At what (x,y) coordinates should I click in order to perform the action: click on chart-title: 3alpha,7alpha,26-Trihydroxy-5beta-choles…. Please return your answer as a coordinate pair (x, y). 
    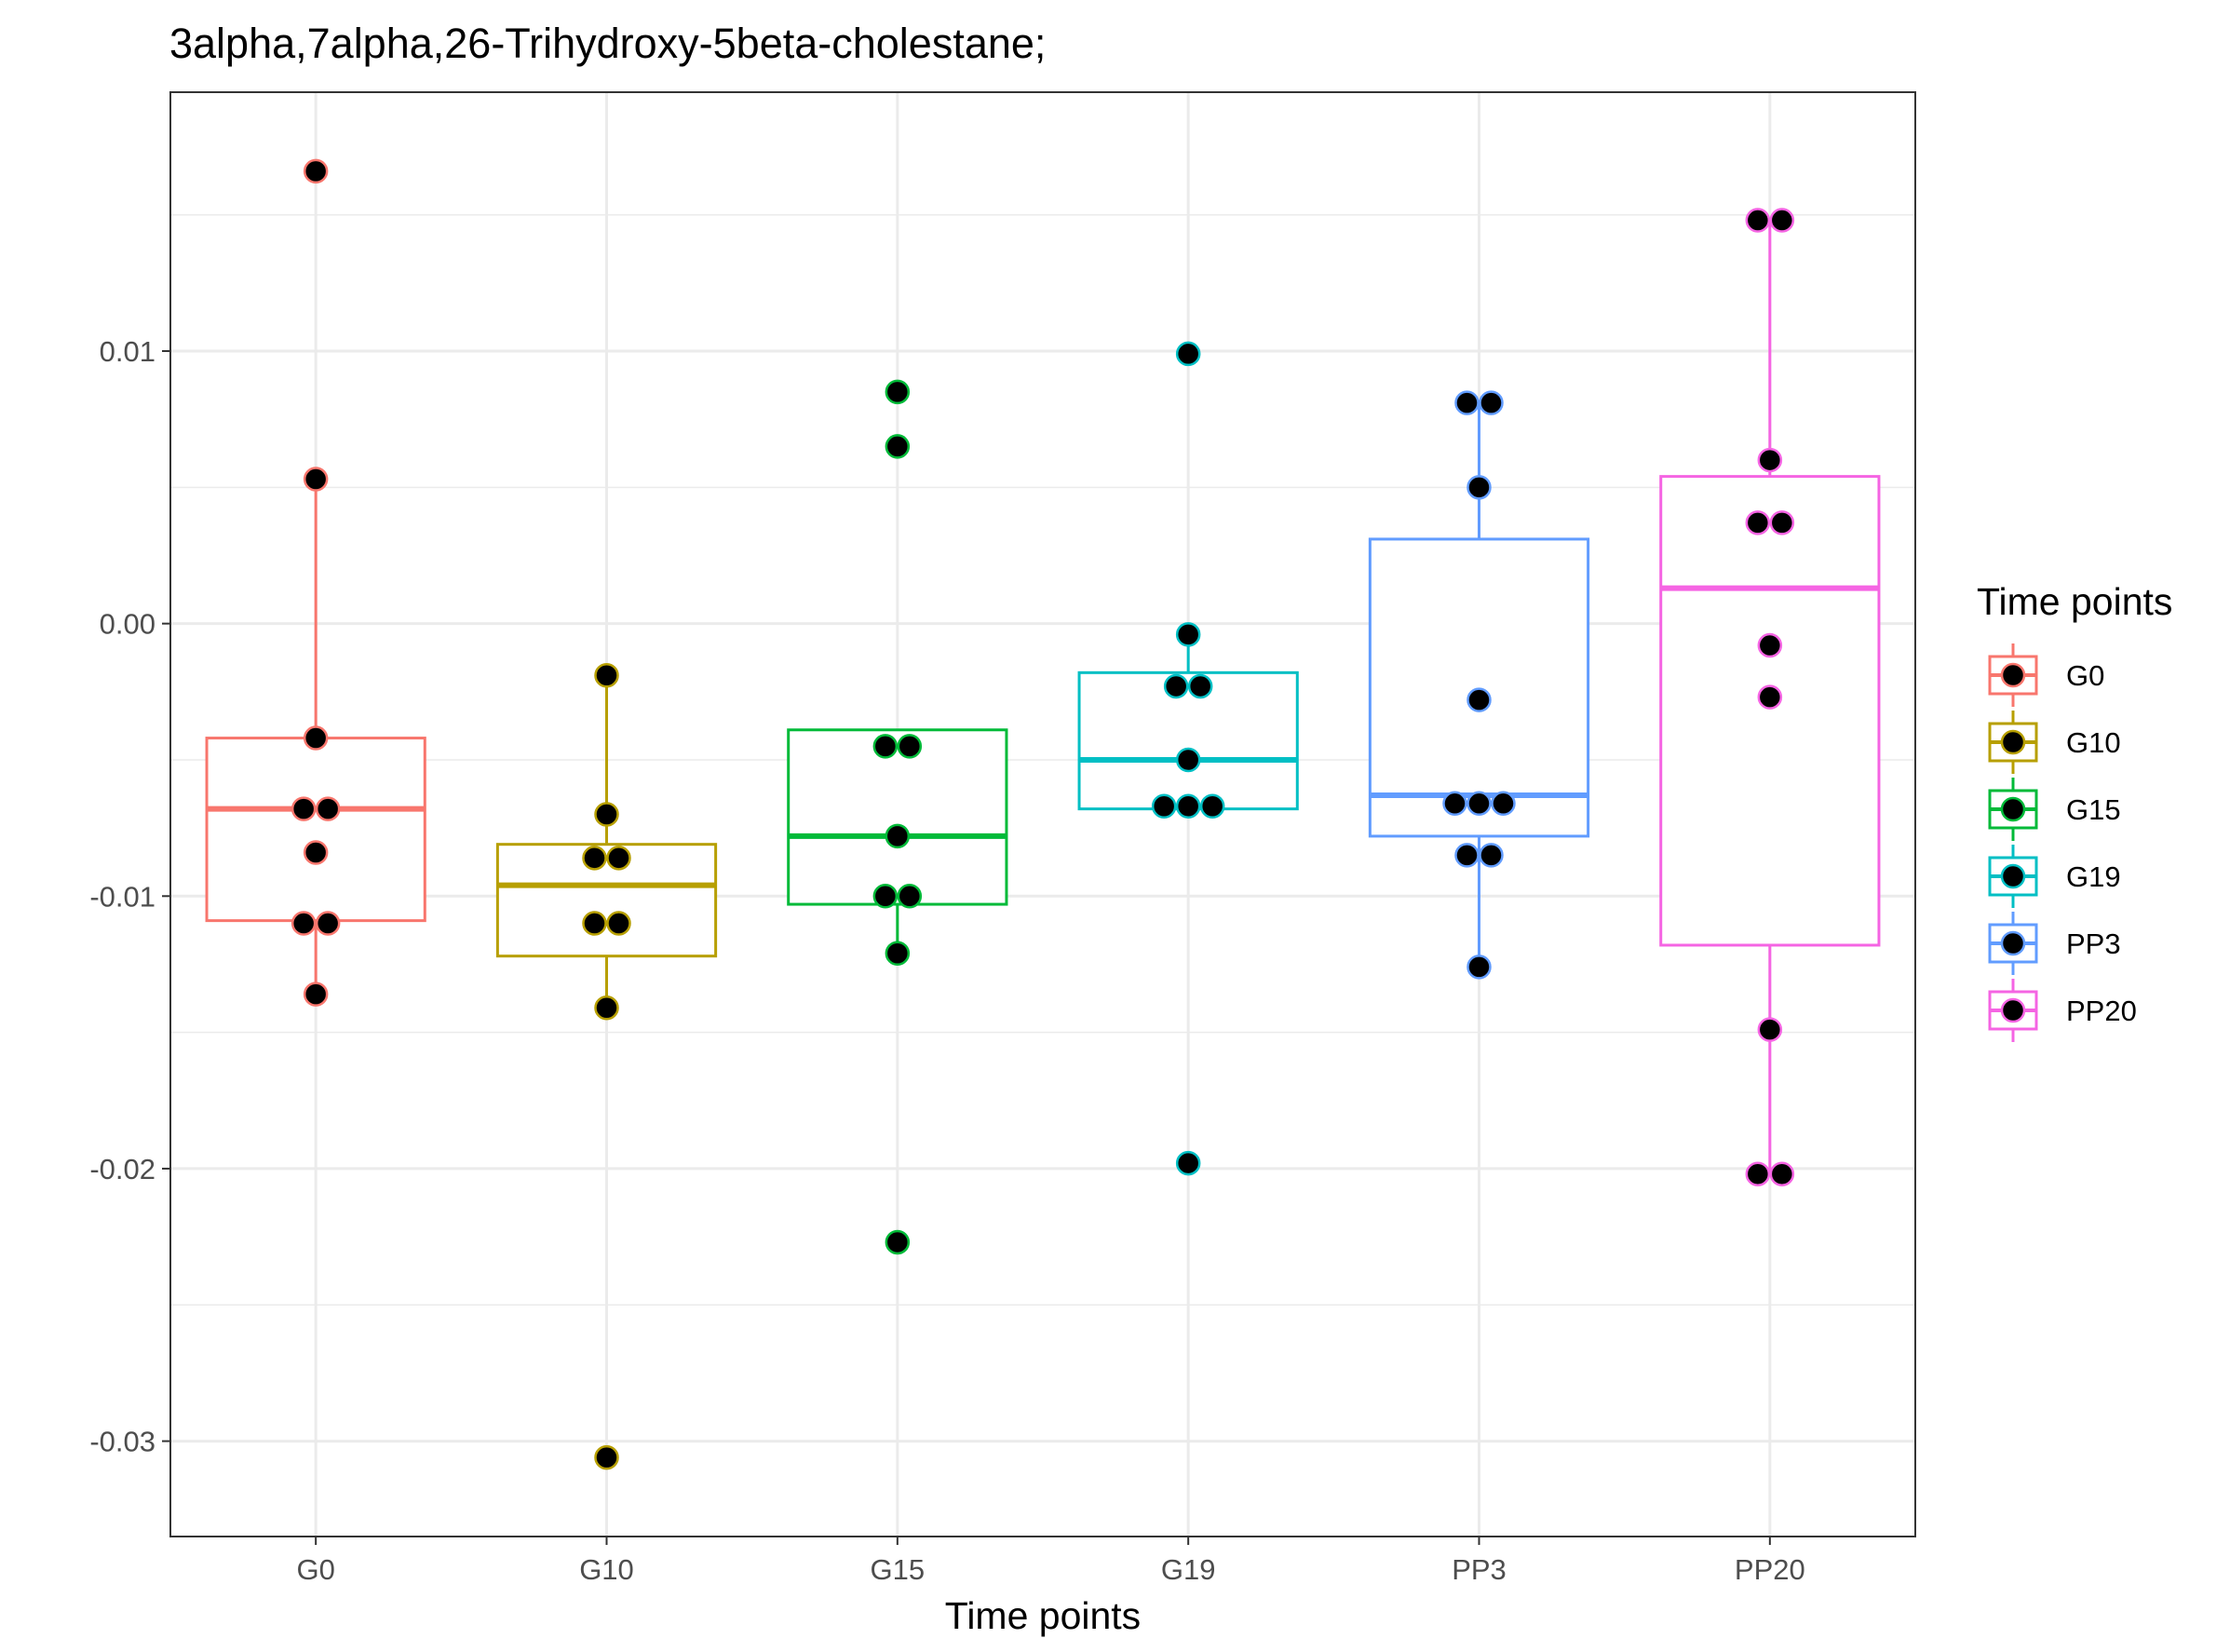
    Looking at the image, I should click on (607, 43).